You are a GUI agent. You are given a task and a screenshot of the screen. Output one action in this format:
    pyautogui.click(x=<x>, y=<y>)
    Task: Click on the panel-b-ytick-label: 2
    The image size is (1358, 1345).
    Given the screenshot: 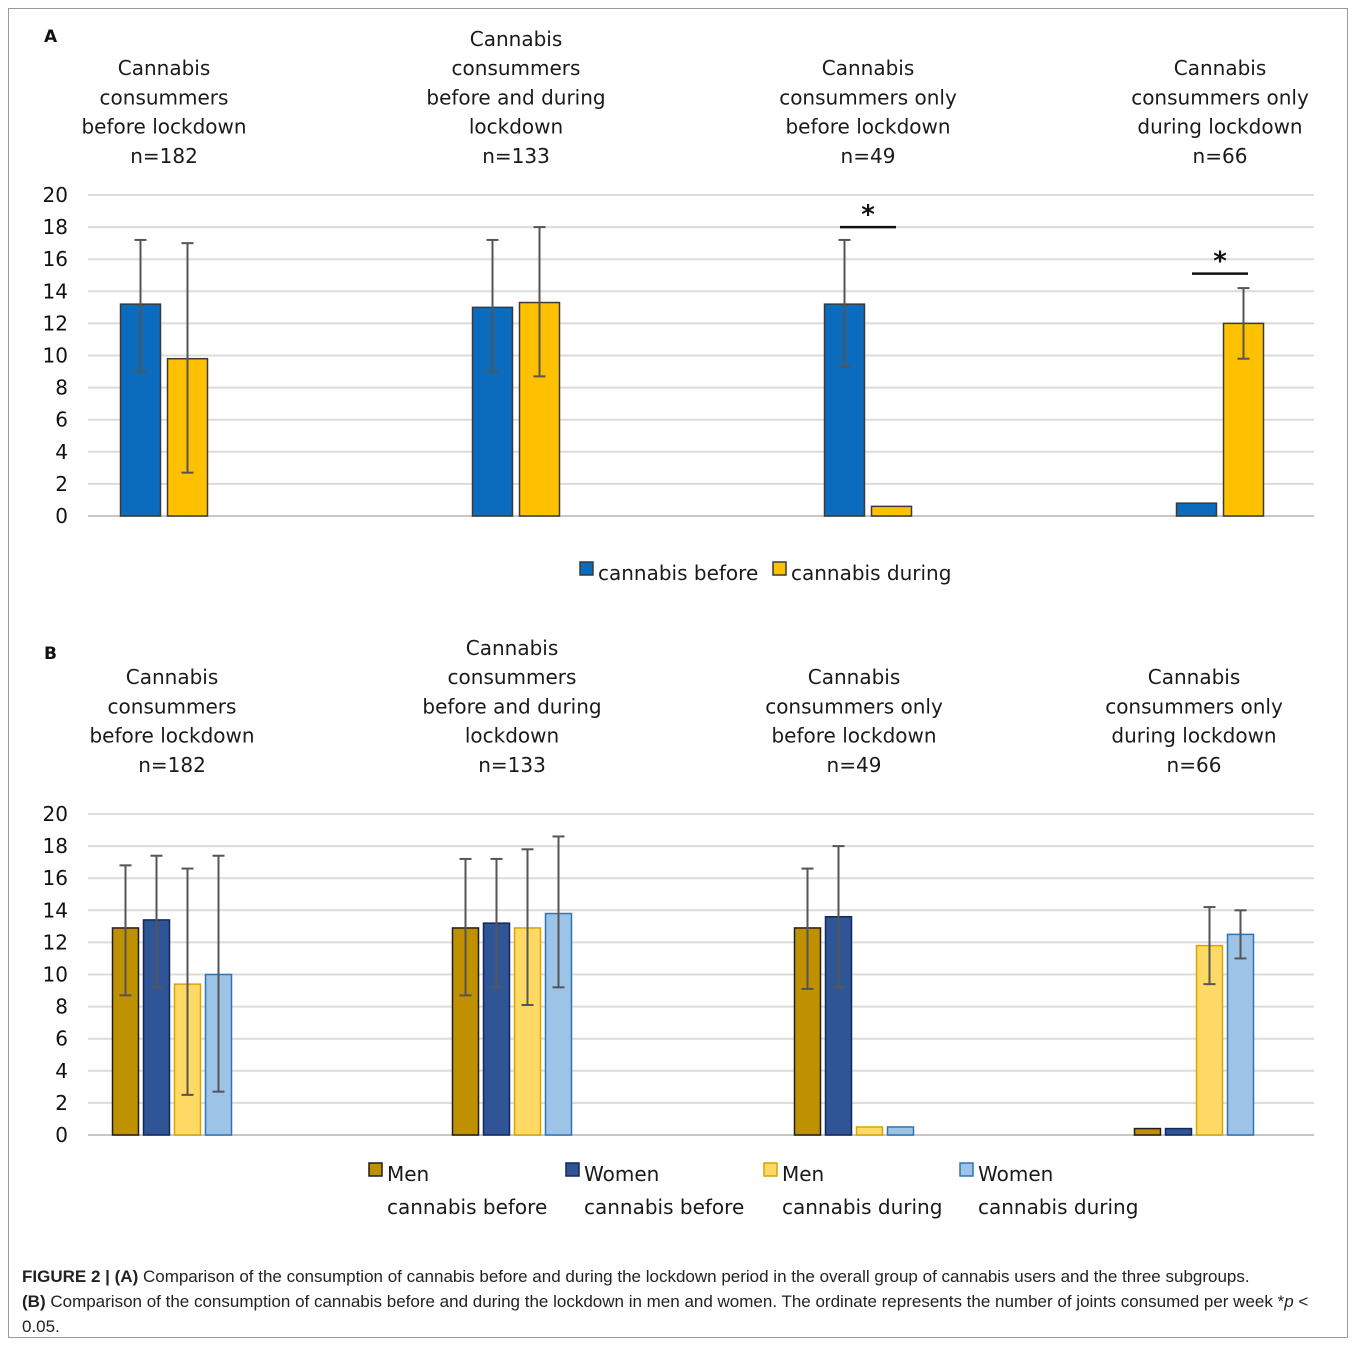 What is the action you would take?
    pyautogui.click(x=61, y=1103)
    